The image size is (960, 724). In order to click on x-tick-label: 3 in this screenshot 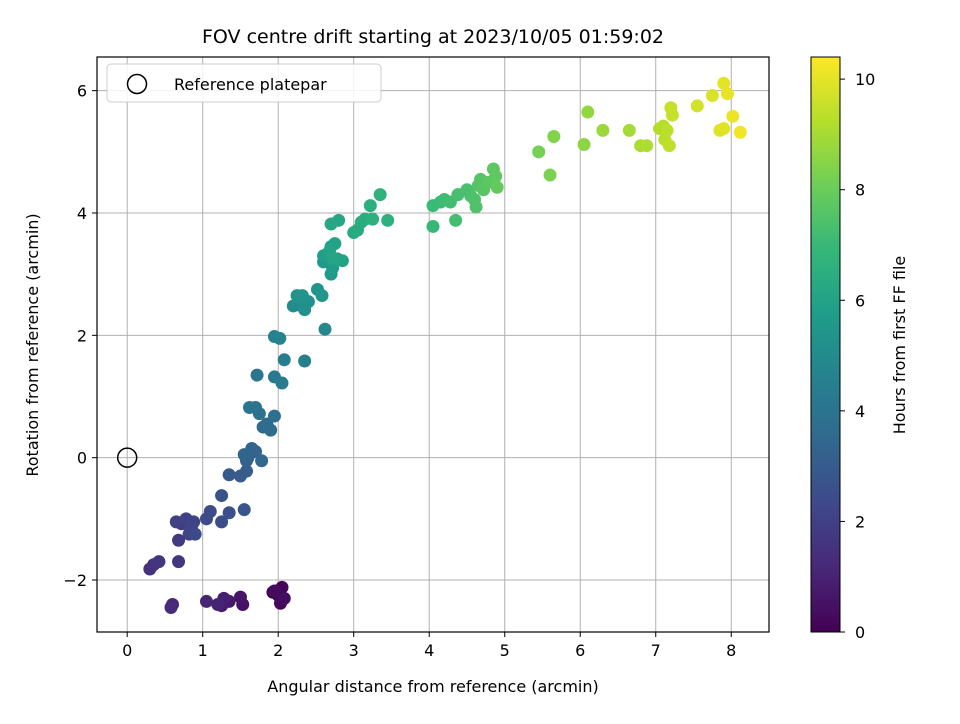, I will do `click(354, 650)`.